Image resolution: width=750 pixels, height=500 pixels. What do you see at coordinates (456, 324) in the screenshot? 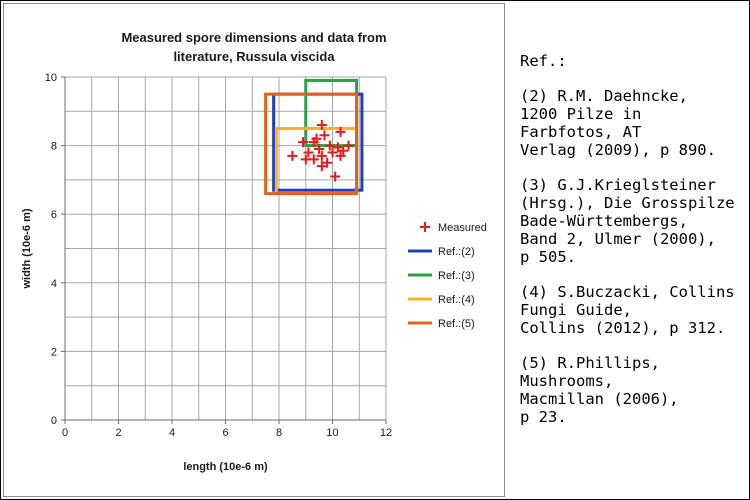
I see `legend-ref-label-5: Ref.:(5)` at bounding box center [456, 324].